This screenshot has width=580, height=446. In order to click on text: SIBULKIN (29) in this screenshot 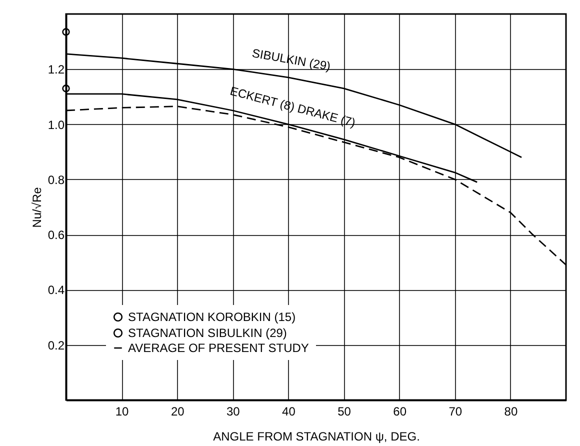, I will do `click(291, 60)`.